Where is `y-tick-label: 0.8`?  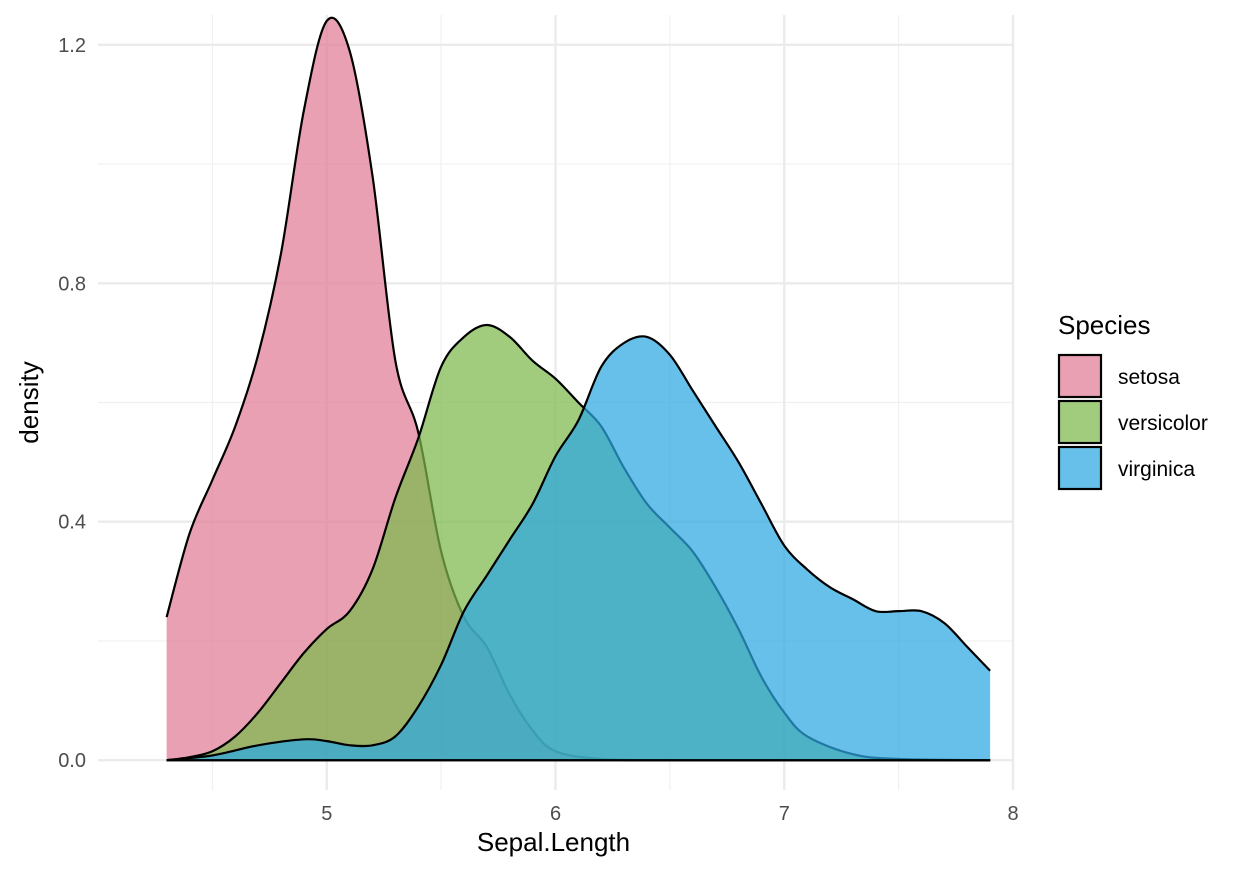 y-tick-label: 0.8 is located at coordinates (72, 284).